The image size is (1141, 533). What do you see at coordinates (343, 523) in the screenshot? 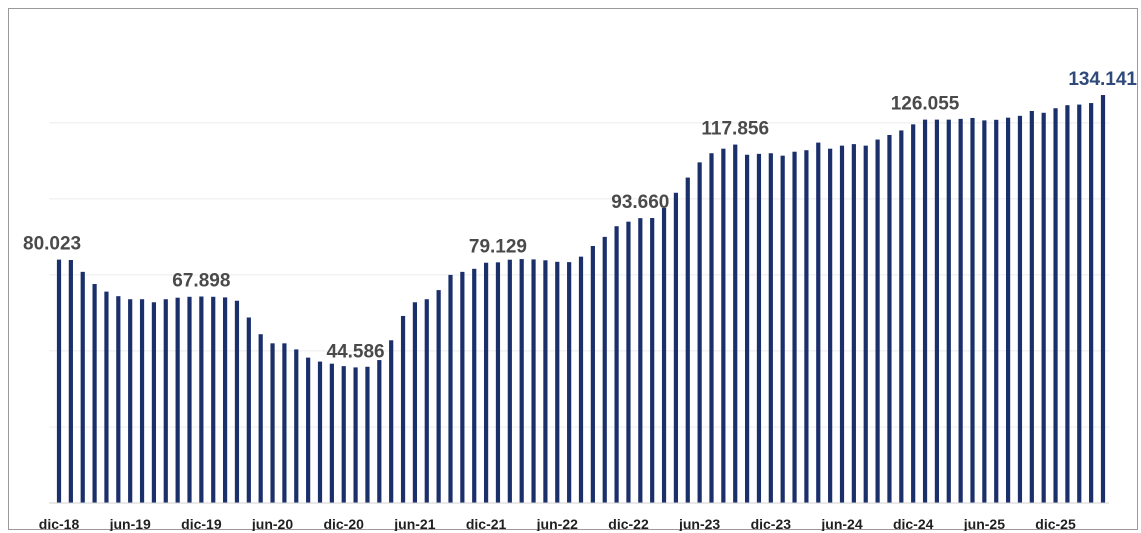
I see `x-tick-label: dic-20` at bounding box center [343, 523].